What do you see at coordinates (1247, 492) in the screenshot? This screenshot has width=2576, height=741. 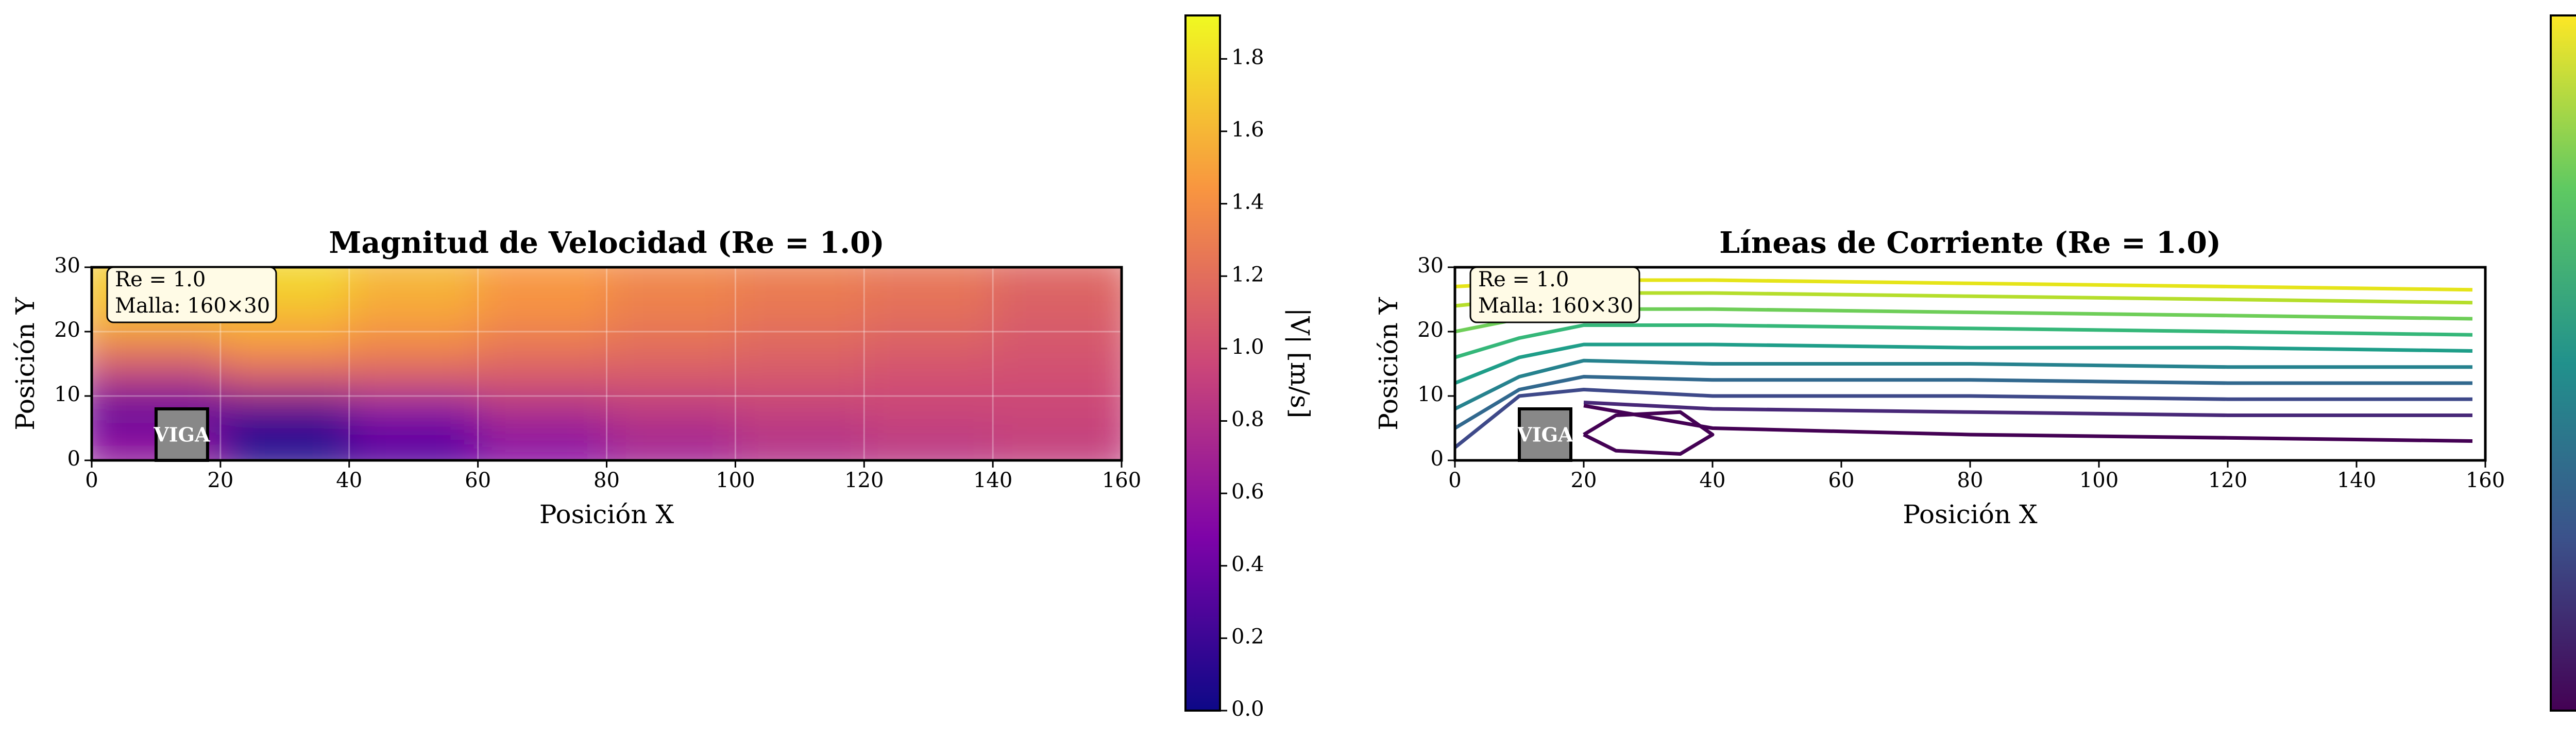 I see `colorbar-tick-label: 0.6` at bounding box center [1247, 492].